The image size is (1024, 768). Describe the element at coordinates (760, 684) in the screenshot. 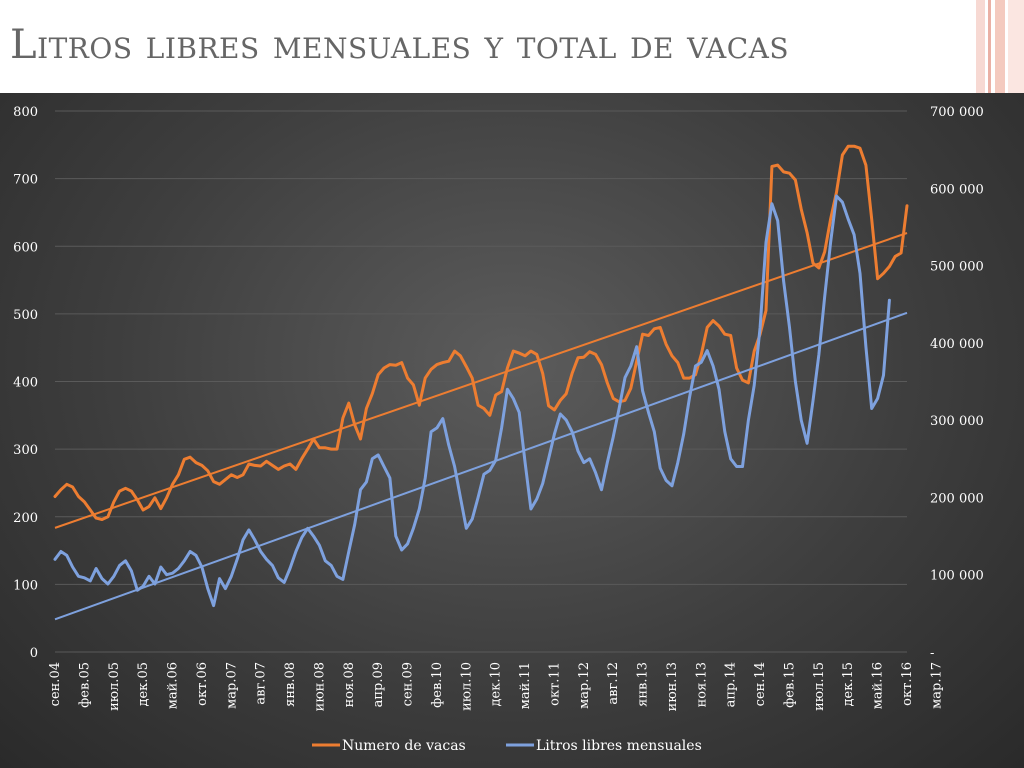

I see `x-tick-label: сен.14` at that location.